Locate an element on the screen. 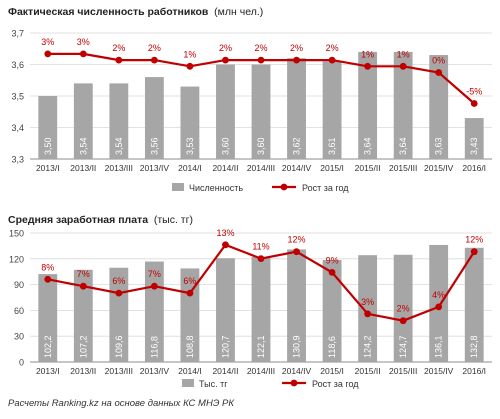  chart2-growth-label: 4% is located at coordinates (438, 295).